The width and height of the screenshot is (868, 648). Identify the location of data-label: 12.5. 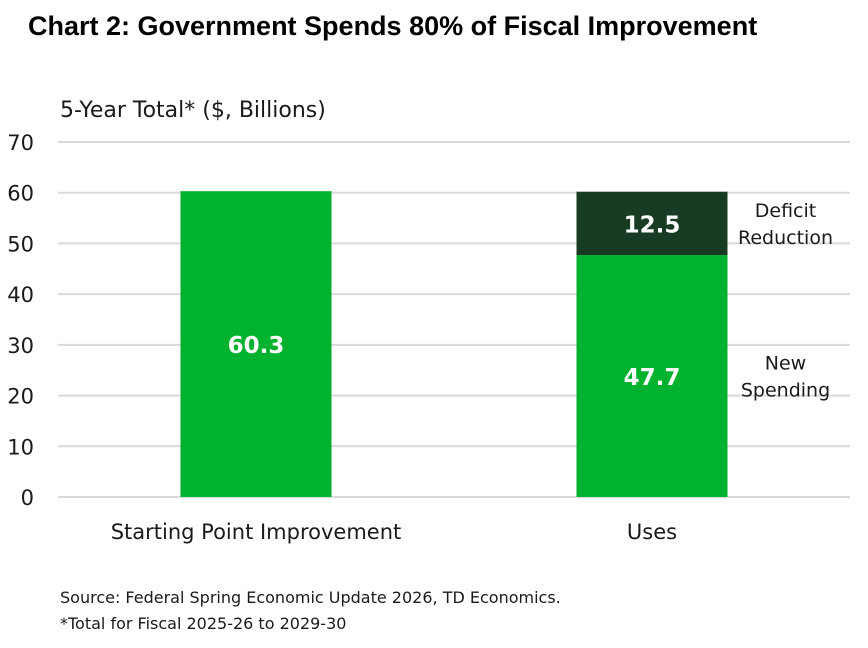
(652, 225).